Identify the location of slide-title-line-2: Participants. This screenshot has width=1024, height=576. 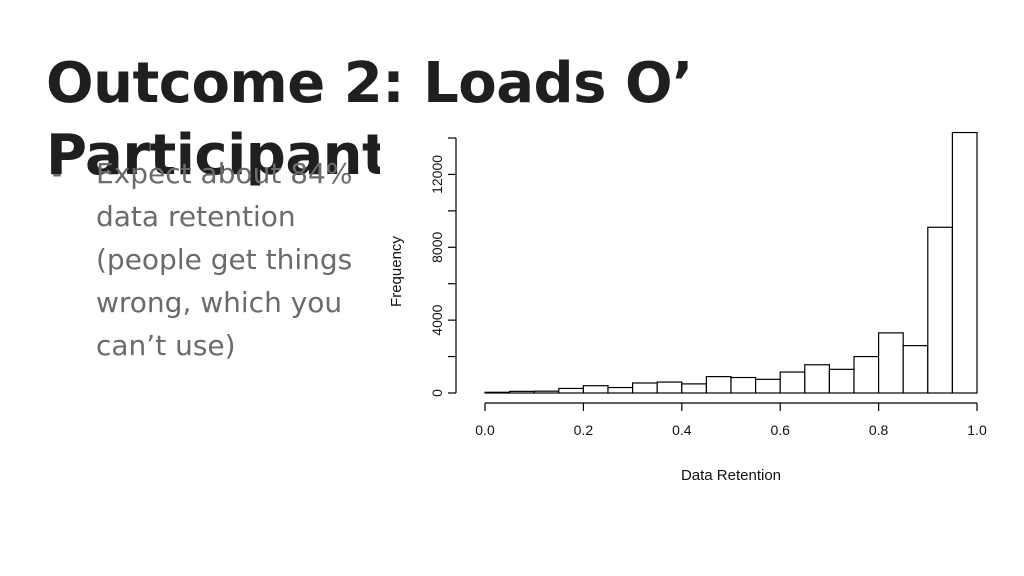
(234, 155).